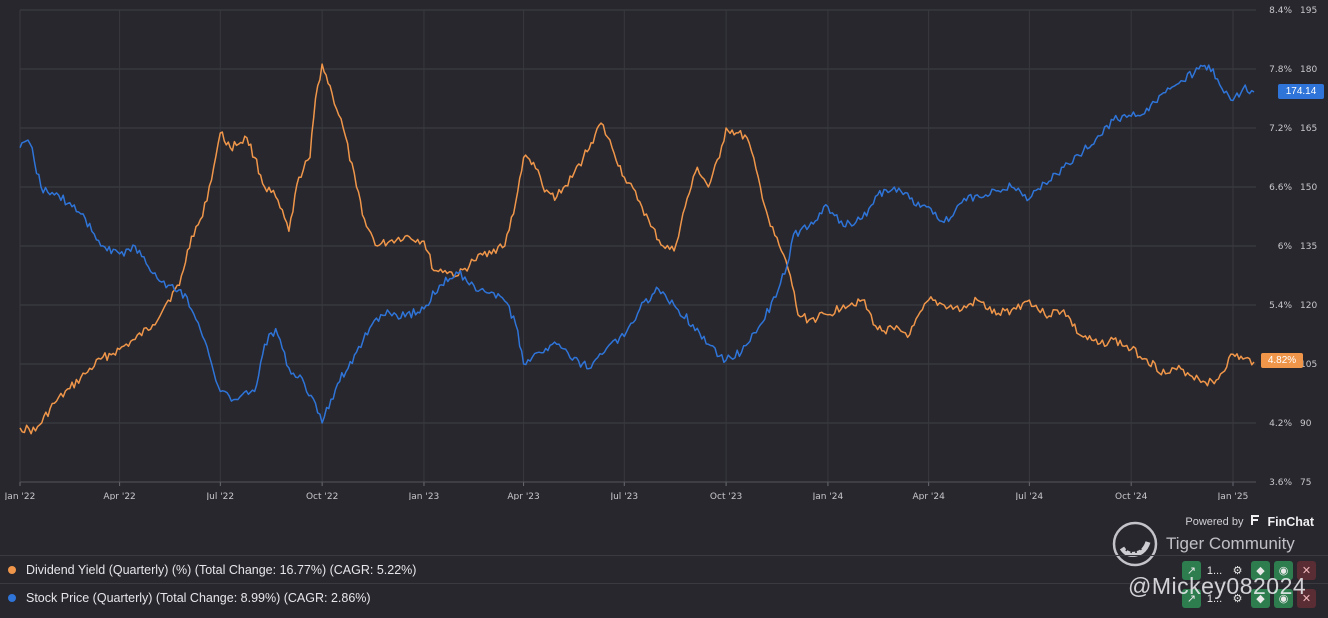 The image size is (1328, 618). I want to click on y-left-tick-label: 7.8%, so click(1280, 70).